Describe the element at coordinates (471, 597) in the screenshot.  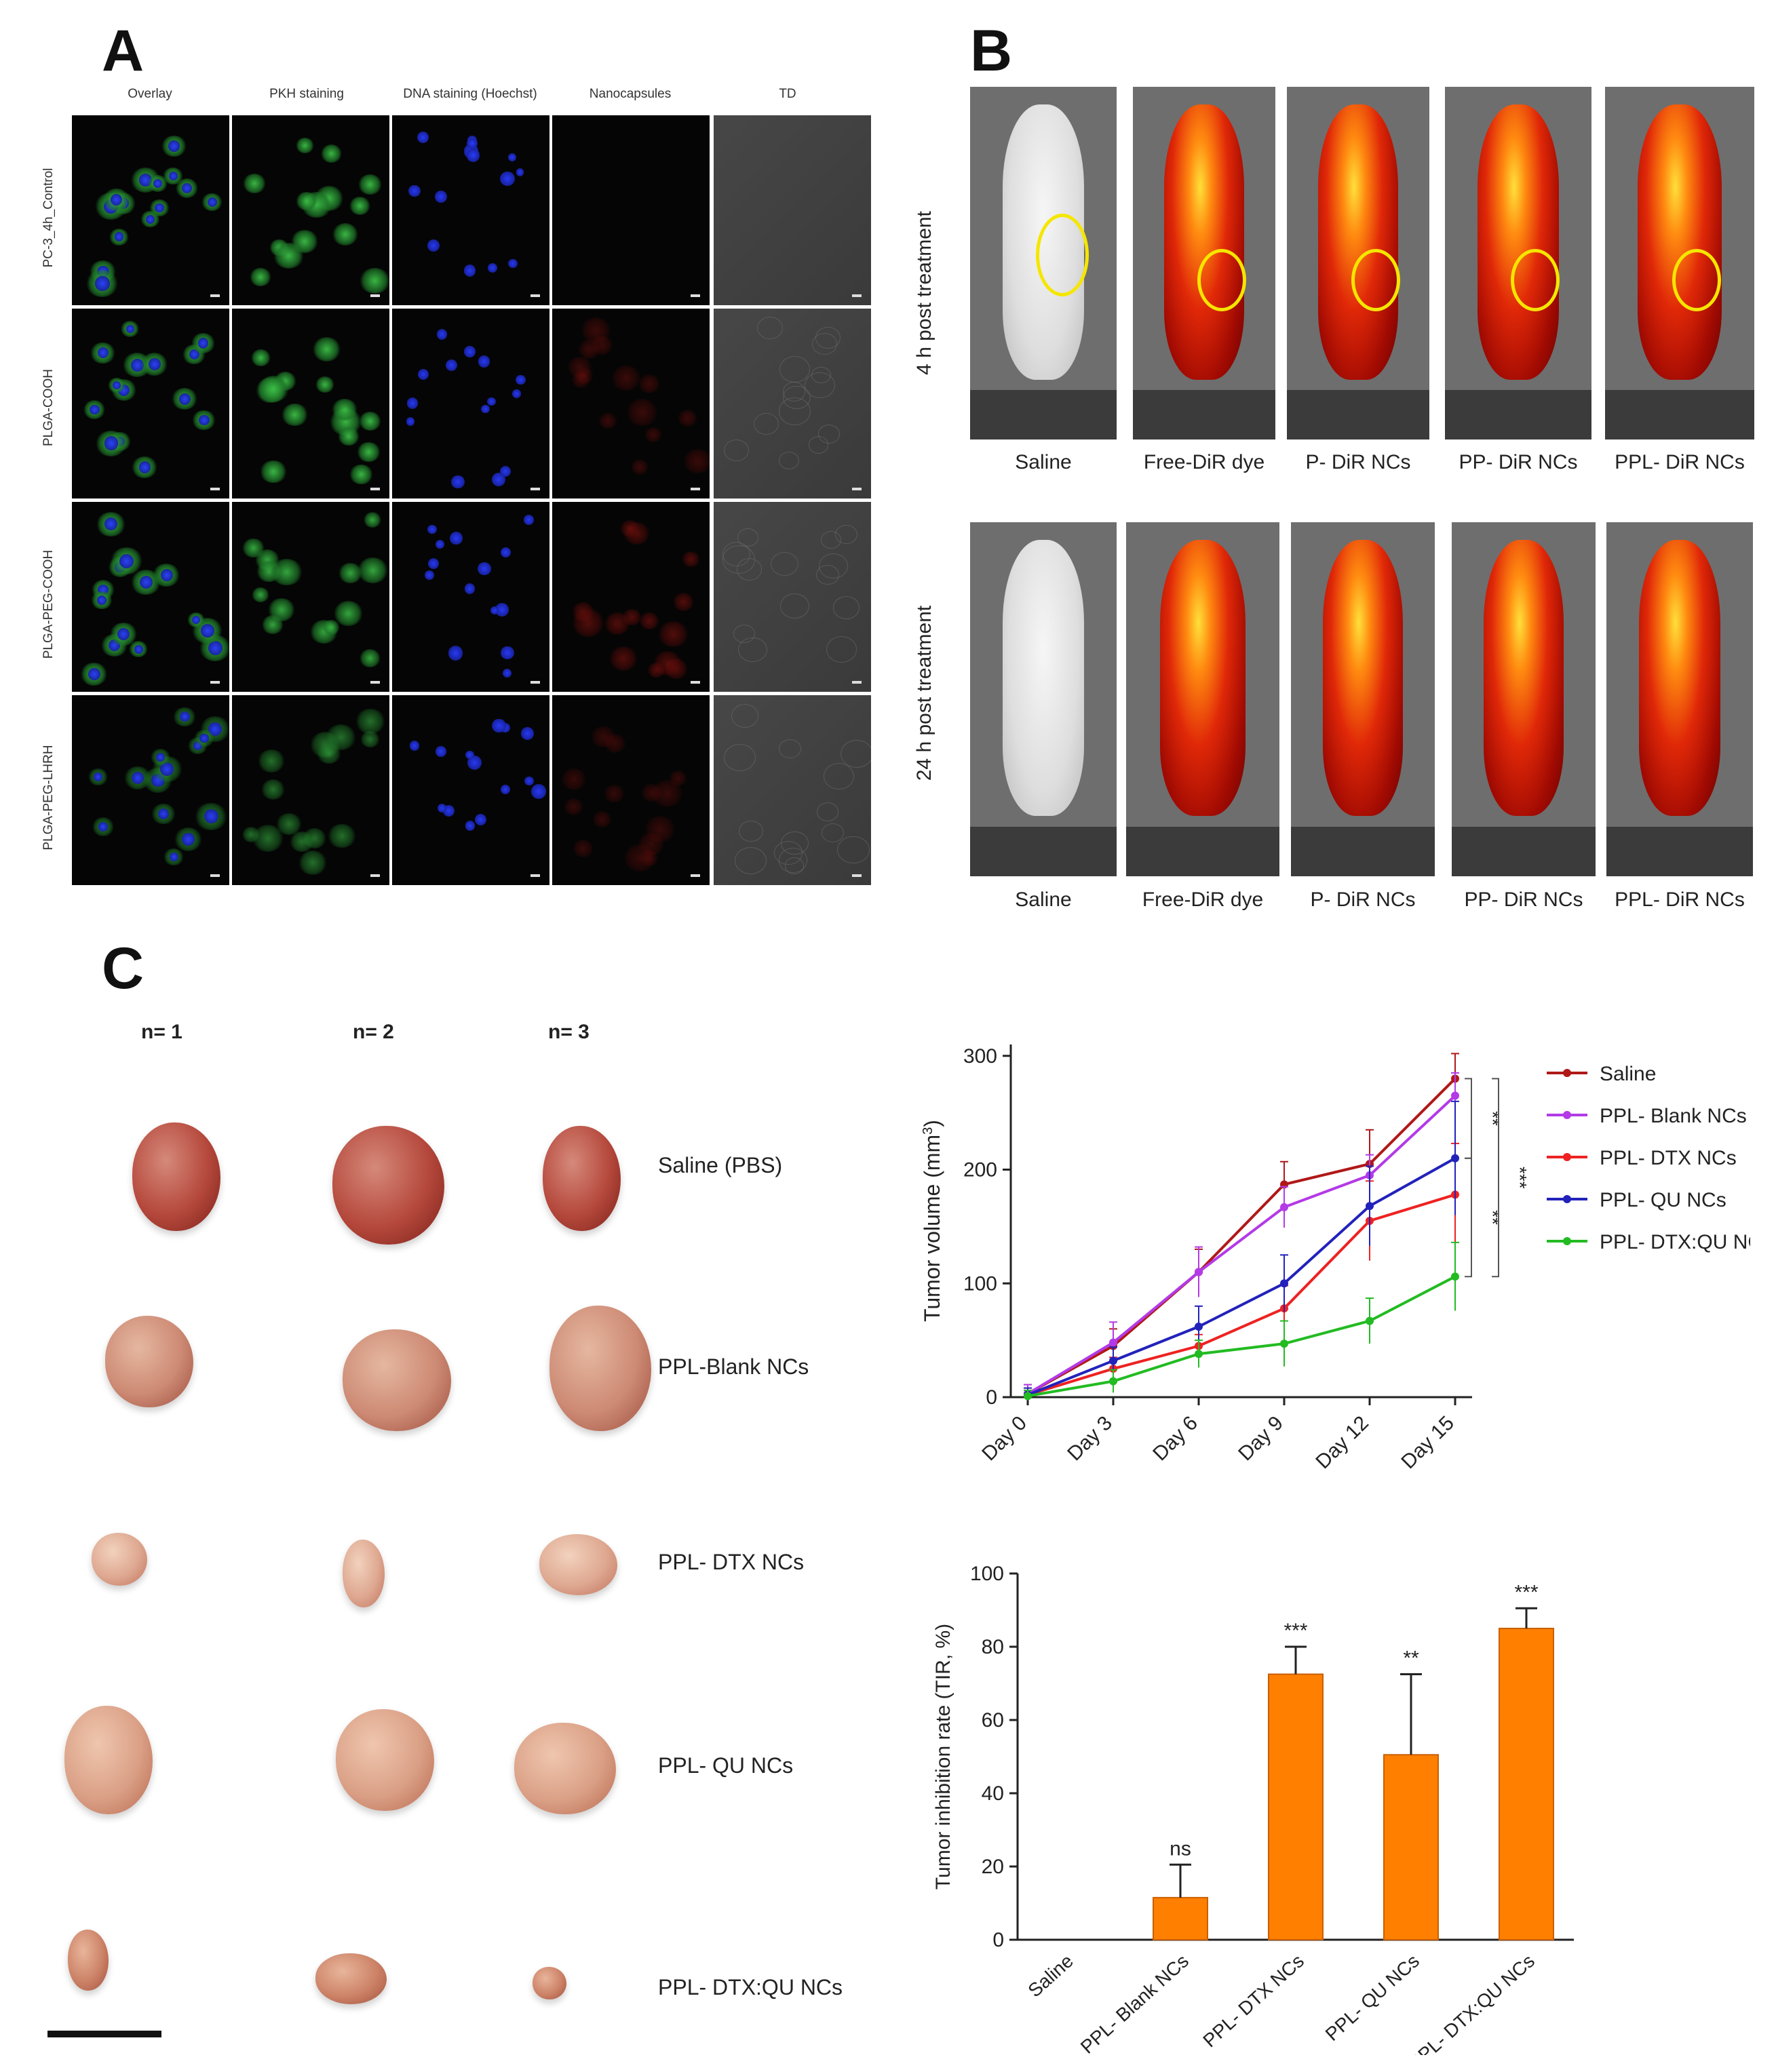
I see `micrograph-r3-c3` at that location.